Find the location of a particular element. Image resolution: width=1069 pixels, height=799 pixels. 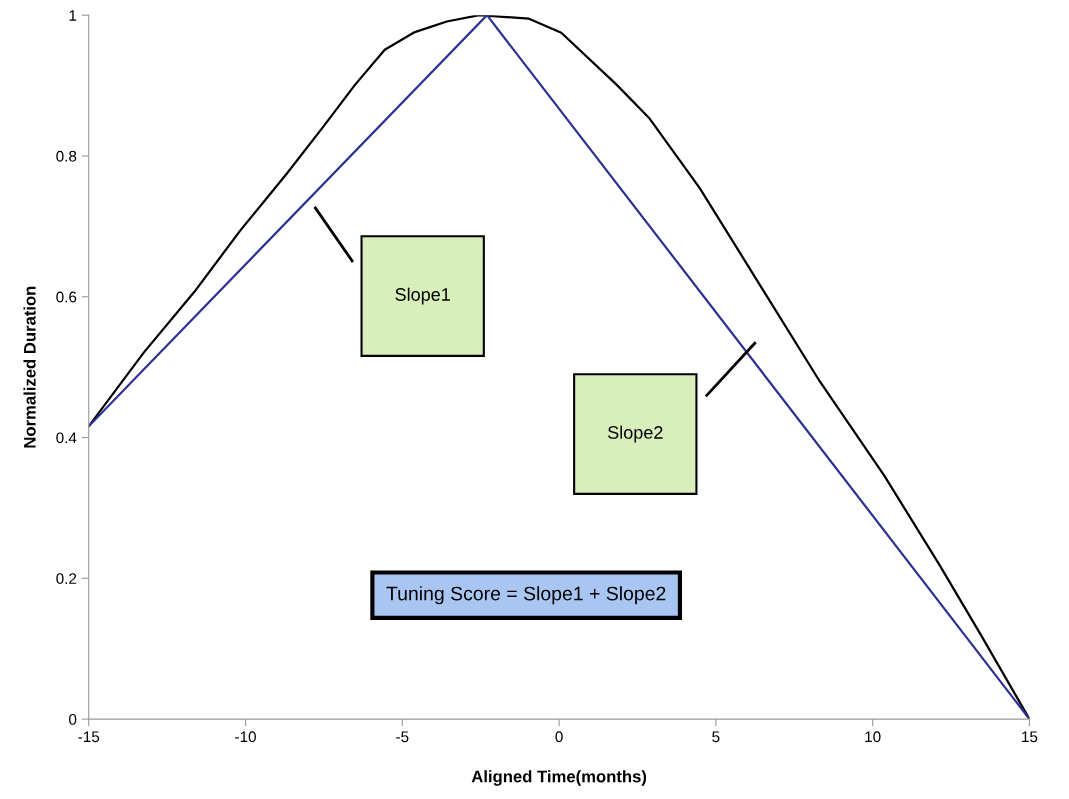

x-tick-label: -10 is located at coordinates (245, 737).